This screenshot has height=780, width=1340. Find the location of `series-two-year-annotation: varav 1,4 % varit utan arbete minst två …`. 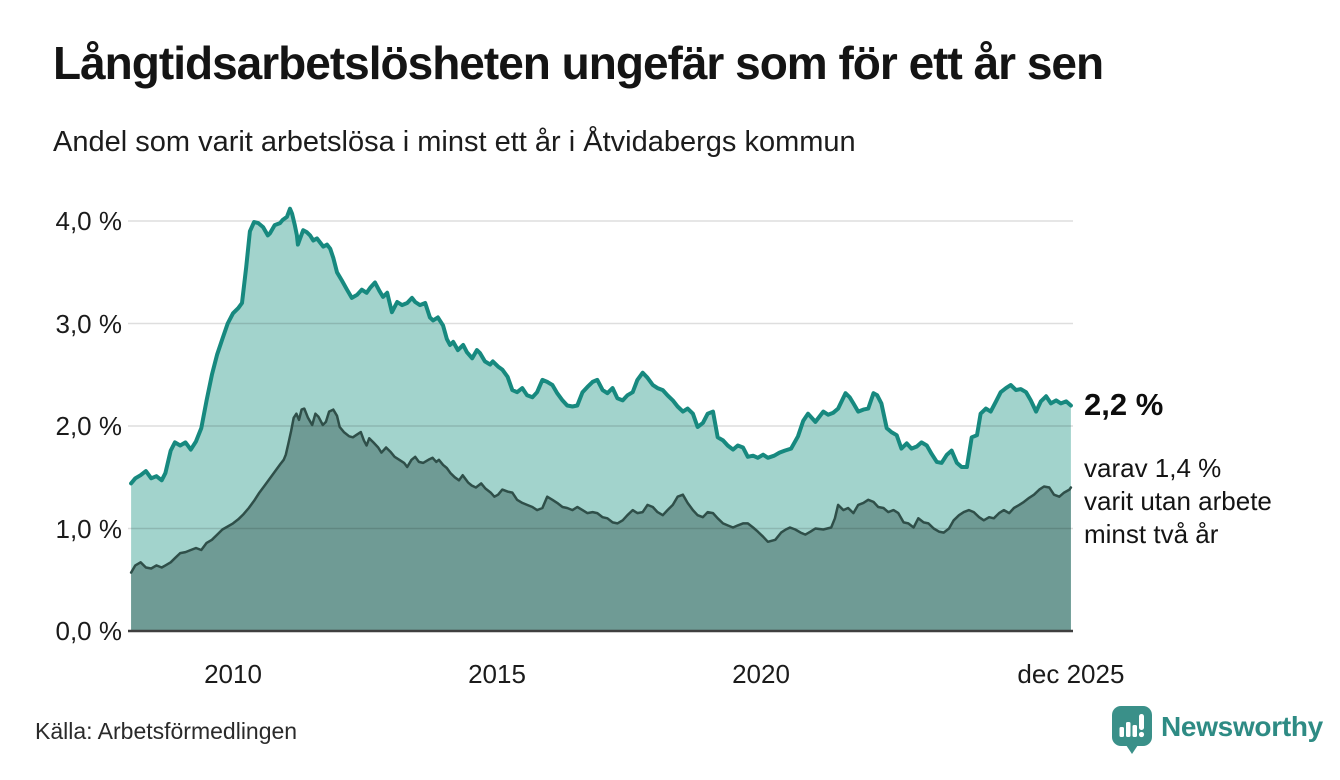

series-two-year-annotation: varav 1,4 % varit utan arbete minst två … is located at coordinates (1178, 501).